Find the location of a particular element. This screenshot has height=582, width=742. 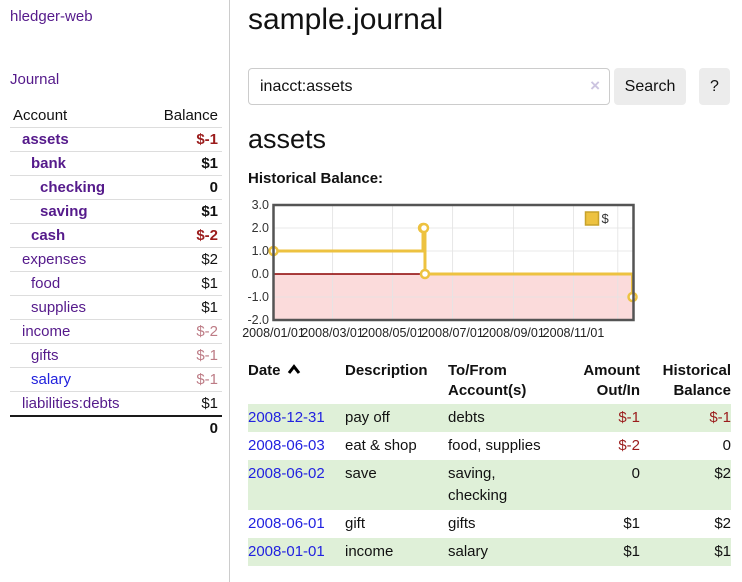

transaction-row: 2008-06-03 eat & shop food, supplies $-2 0 is located at coordinates (489, 446).